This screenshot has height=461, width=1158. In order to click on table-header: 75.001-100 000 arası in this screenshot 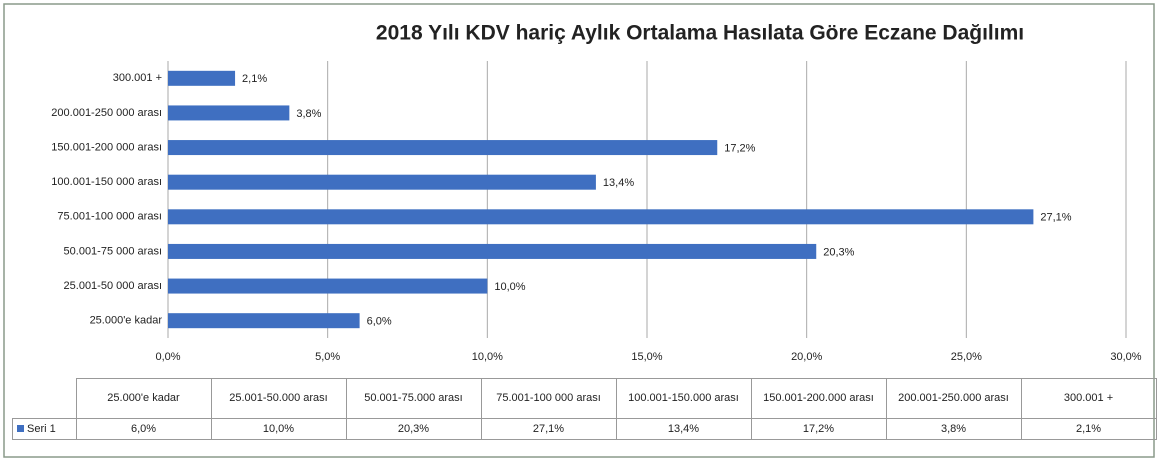, I will do `click(548, 398)`.